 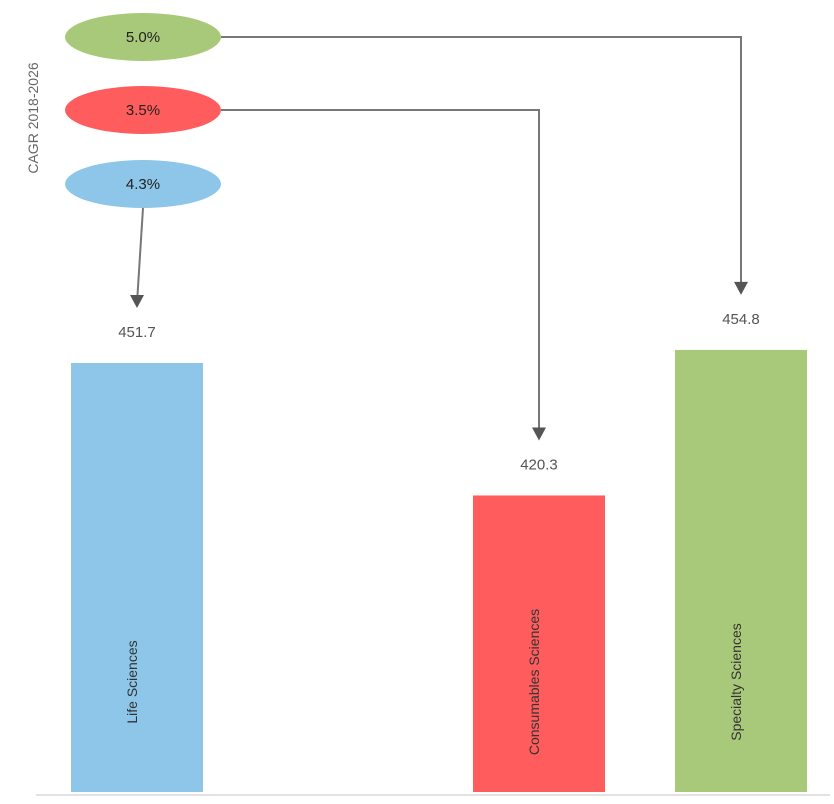 What do you see at coordinates (534, 682) in the screenshot?
I see `category-label-1: Consumables Sciences` at bounding box center [534, 682].